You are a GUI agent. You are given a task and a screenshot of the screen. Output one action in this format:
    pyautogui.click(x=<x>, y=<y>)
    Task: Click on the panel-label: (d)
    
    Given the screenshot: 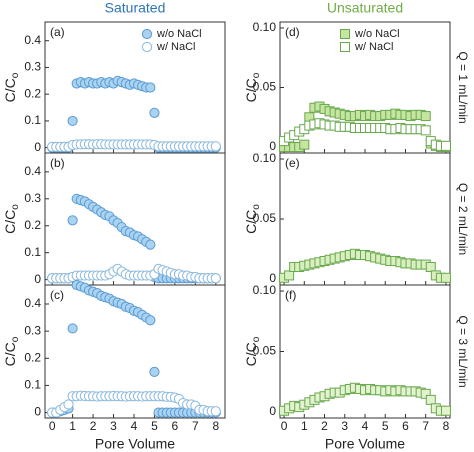 What is the action you would take?
    pyautogui.click(x=292, y=32)
    